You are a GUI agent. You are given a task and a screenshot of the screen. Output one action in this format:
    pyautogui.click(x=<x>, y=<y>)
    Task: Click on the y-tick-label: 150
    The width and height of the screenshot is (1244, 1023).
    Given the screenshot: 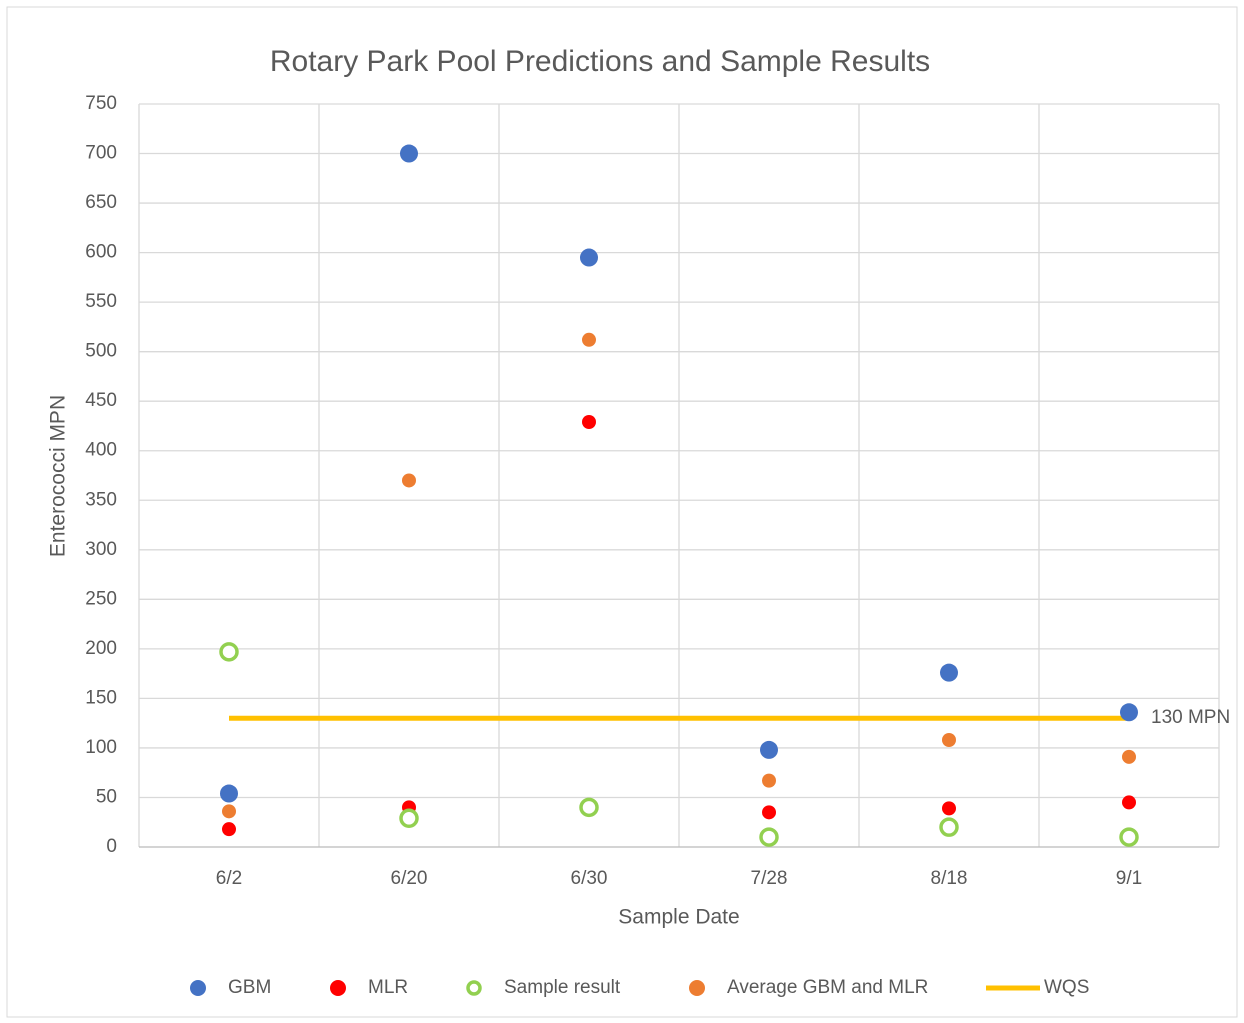 What is the action you would take?
    pyautogui.click(x=101, y=697)
    